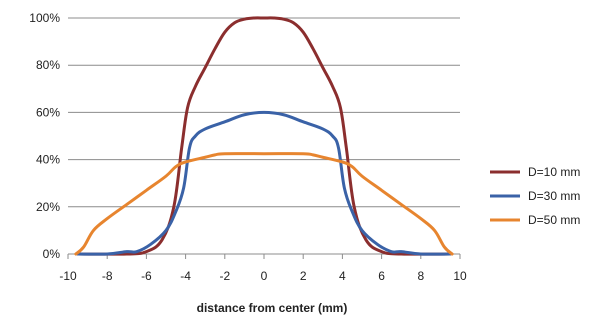  Describe the element at coordinates (224, 276) in the screenshot. I see `x-tick-label: -2` at that location.